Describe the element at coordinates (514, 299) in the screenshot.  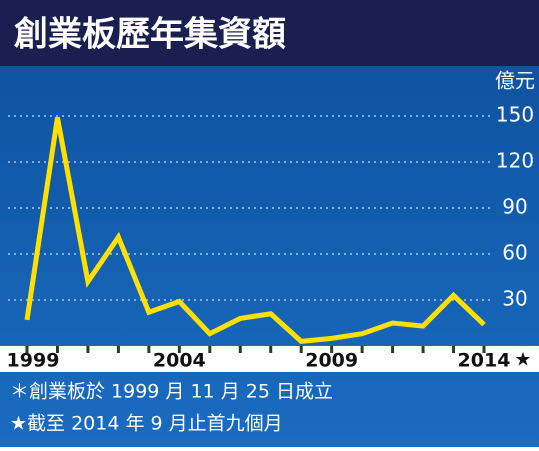
I see `y-tick-label: 30` at that location.